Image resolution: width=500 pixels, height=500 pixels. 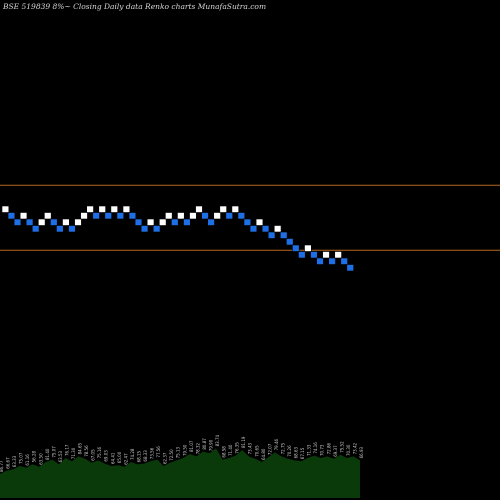 I want to click on volume-label: 71.30, so click(x=73, y=453).